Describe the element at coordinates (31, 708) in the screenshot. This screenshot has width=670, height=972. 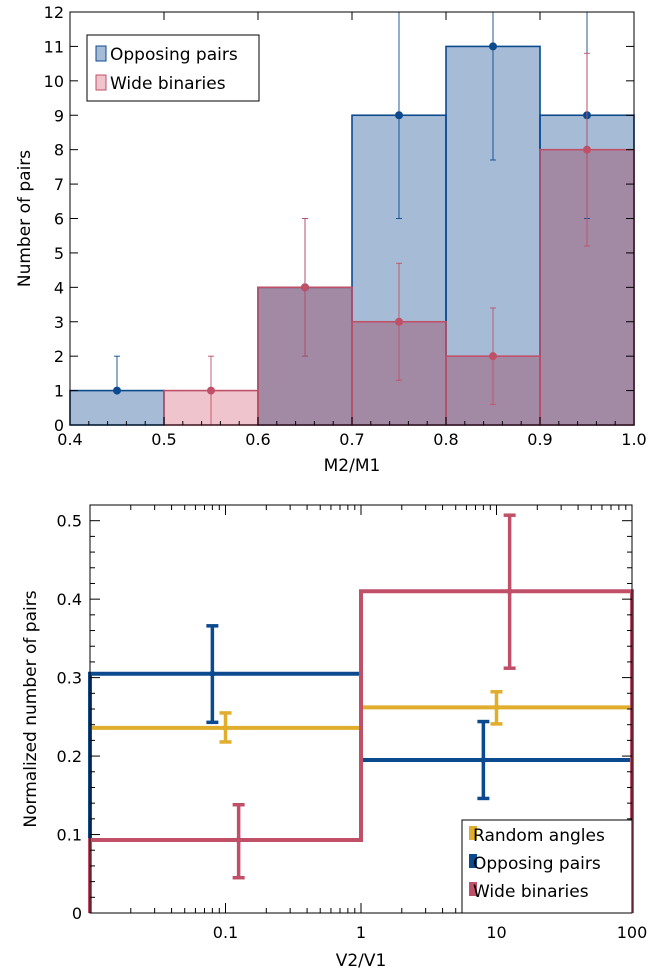
I see `y-axis-label: Normalized number of pairs` at that location.